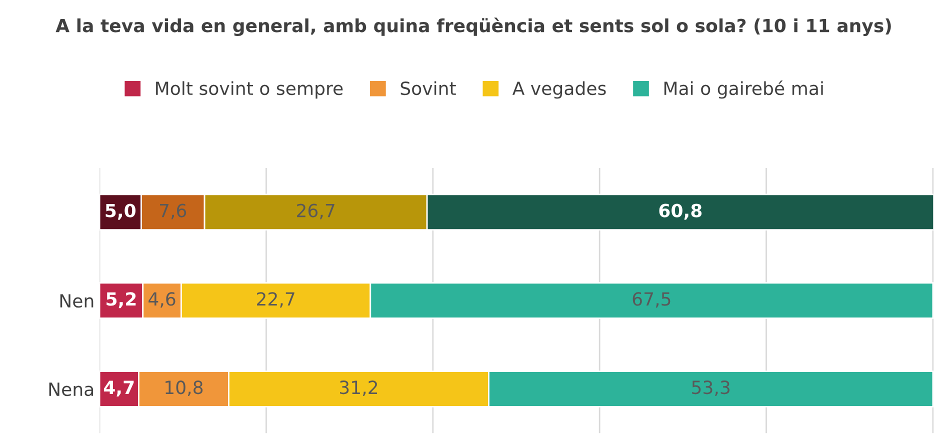 This screenshot has width=948, height=442. I want to click on data-label: 67,5, so click(651, 300).